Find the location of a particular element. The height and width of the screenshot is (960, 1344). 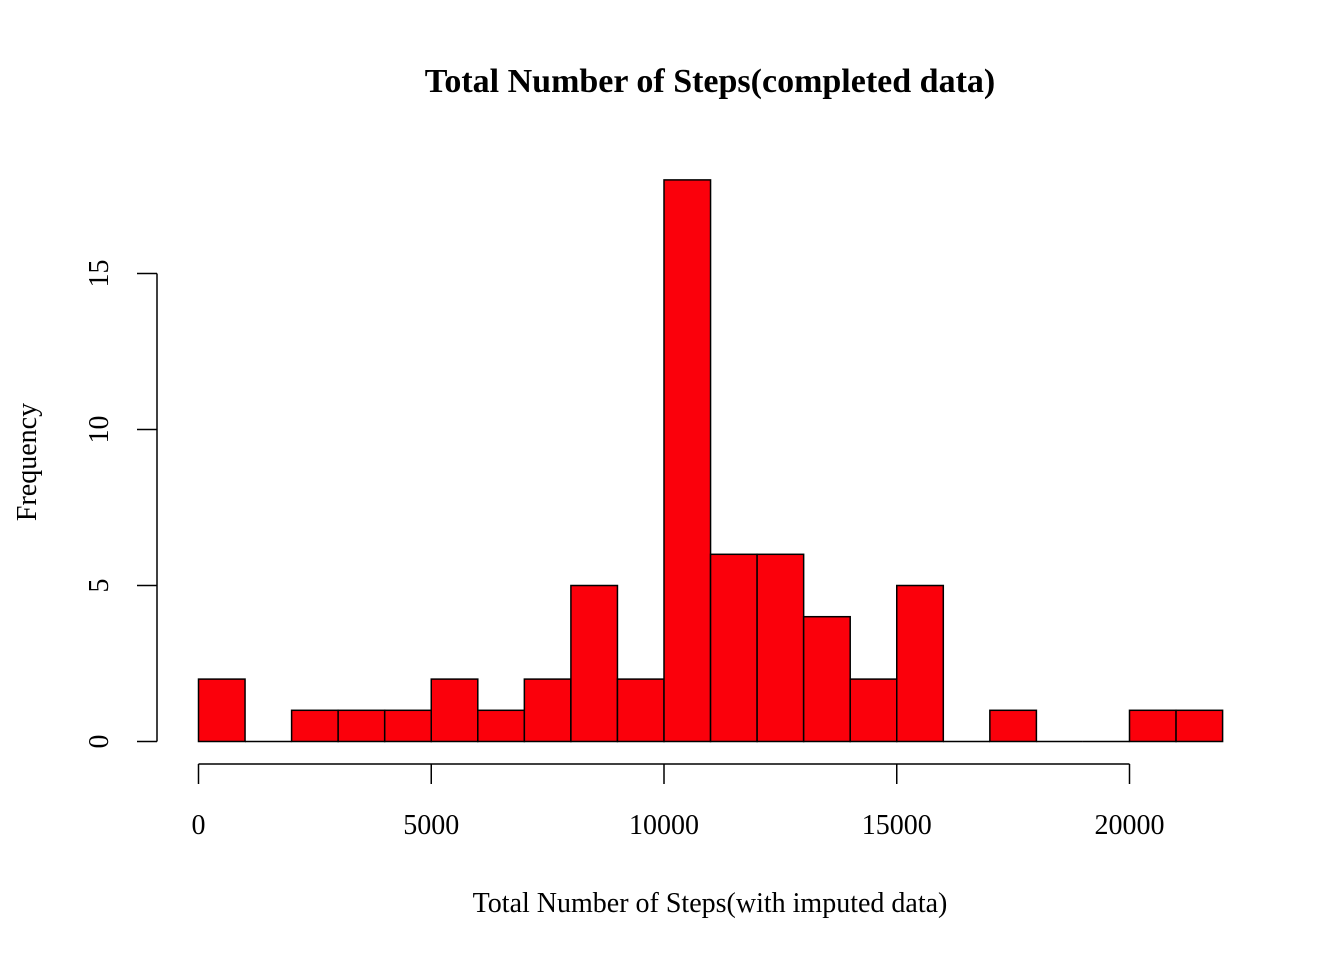

y-tick-label: 15 is located at coordinates (99, 274).